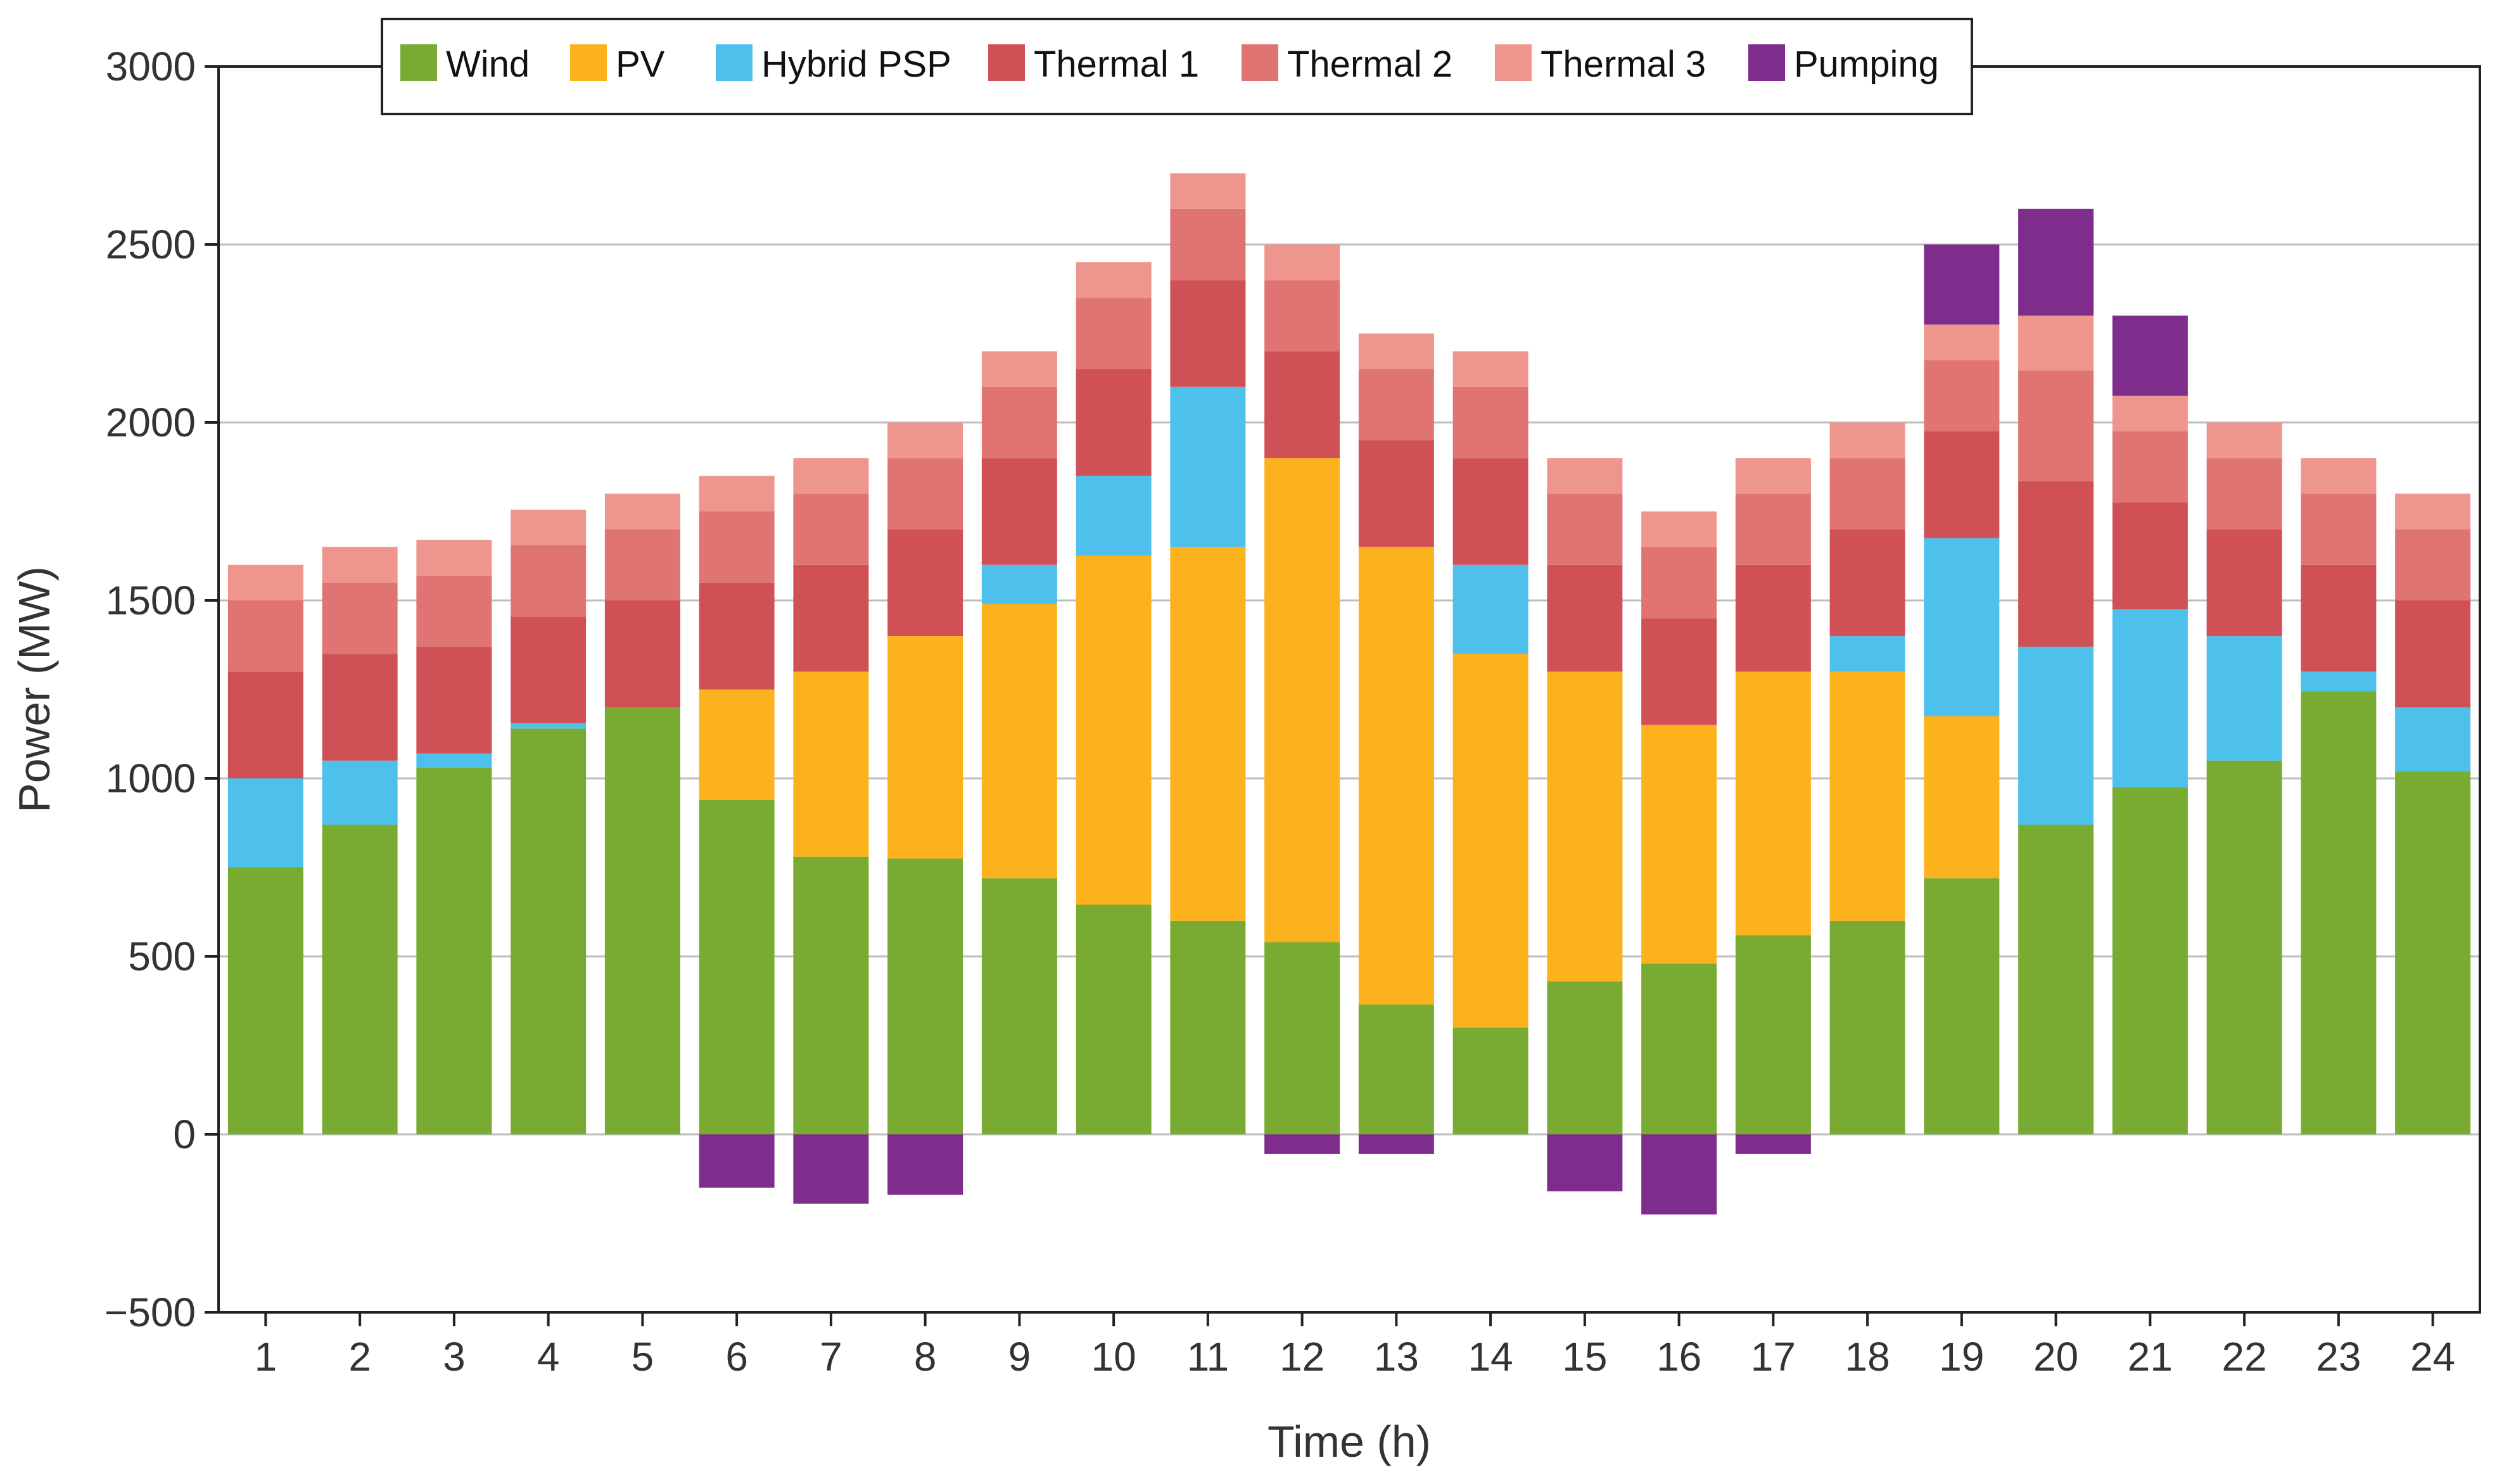 This screenshot has height=1484, width=2497. Describe the element at coordinates (1962, 396) in the screenshot. I see `bar-segment-thermal-2-h19` at that location.